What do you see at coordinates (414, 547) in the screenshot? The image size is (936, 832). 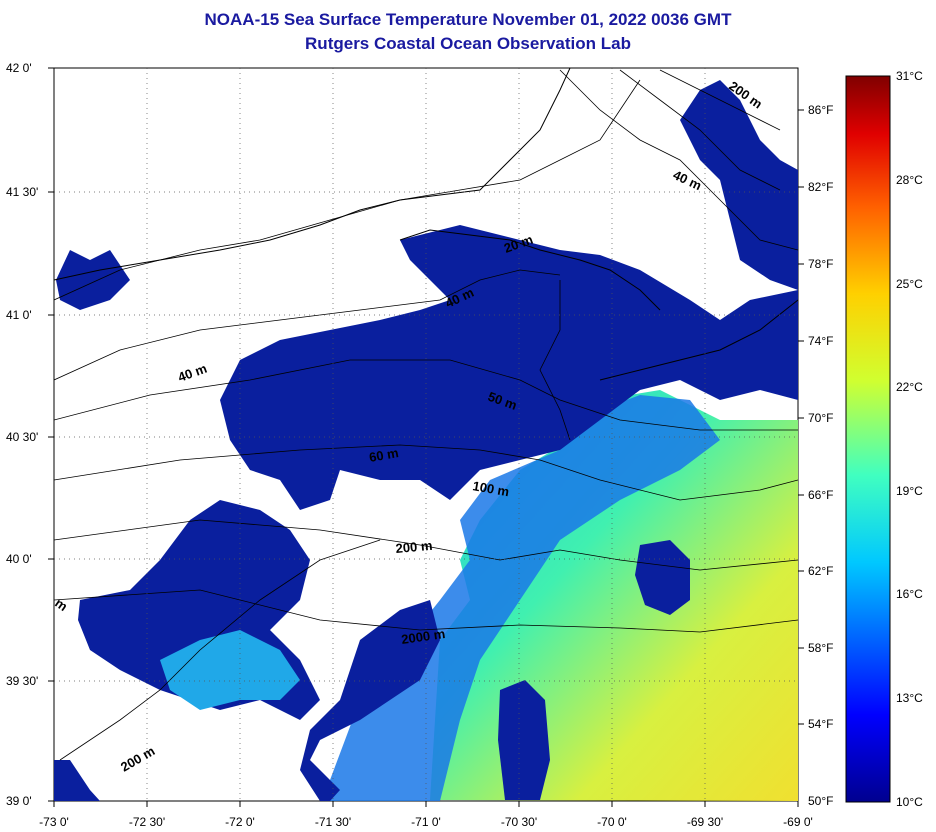 I see `contour-label: 200 m` at bounding box center [414, 547].